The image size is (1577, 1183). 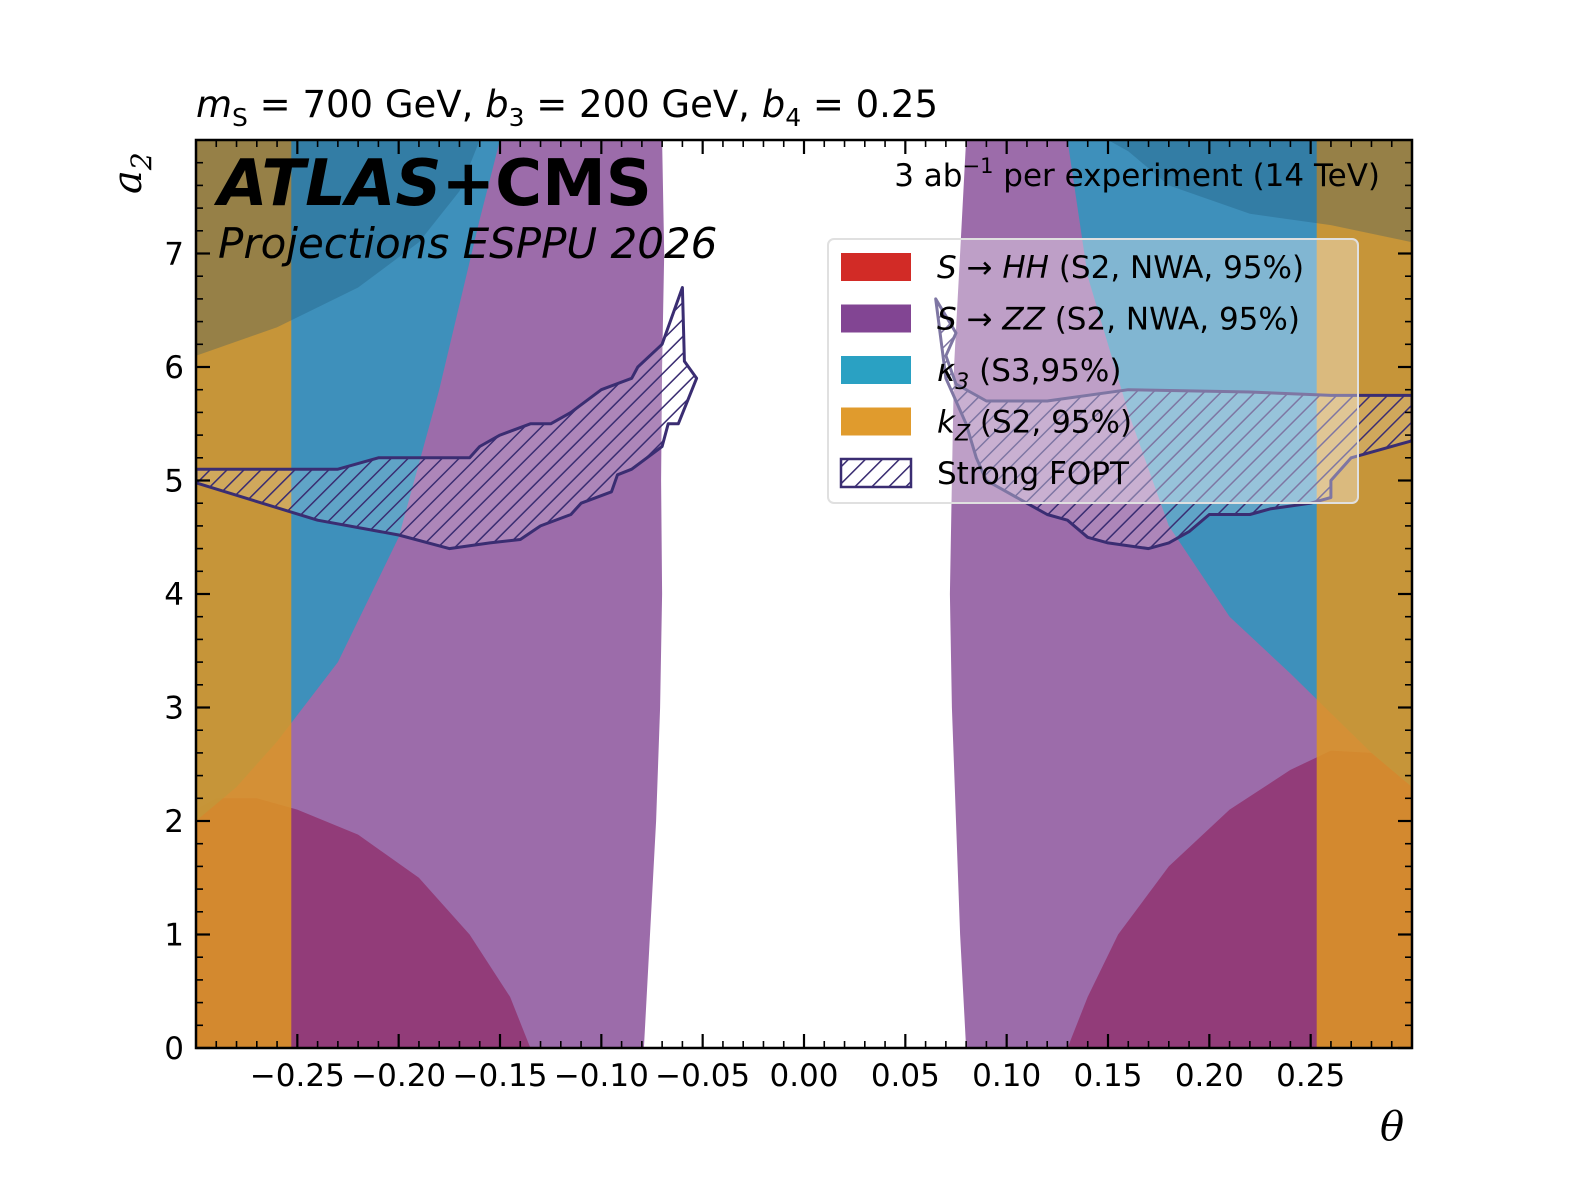 What do you see at coordinates (876, 473) in the screenshot?
I see `legend-swatch-fopt` at bounding box center [876, 473].